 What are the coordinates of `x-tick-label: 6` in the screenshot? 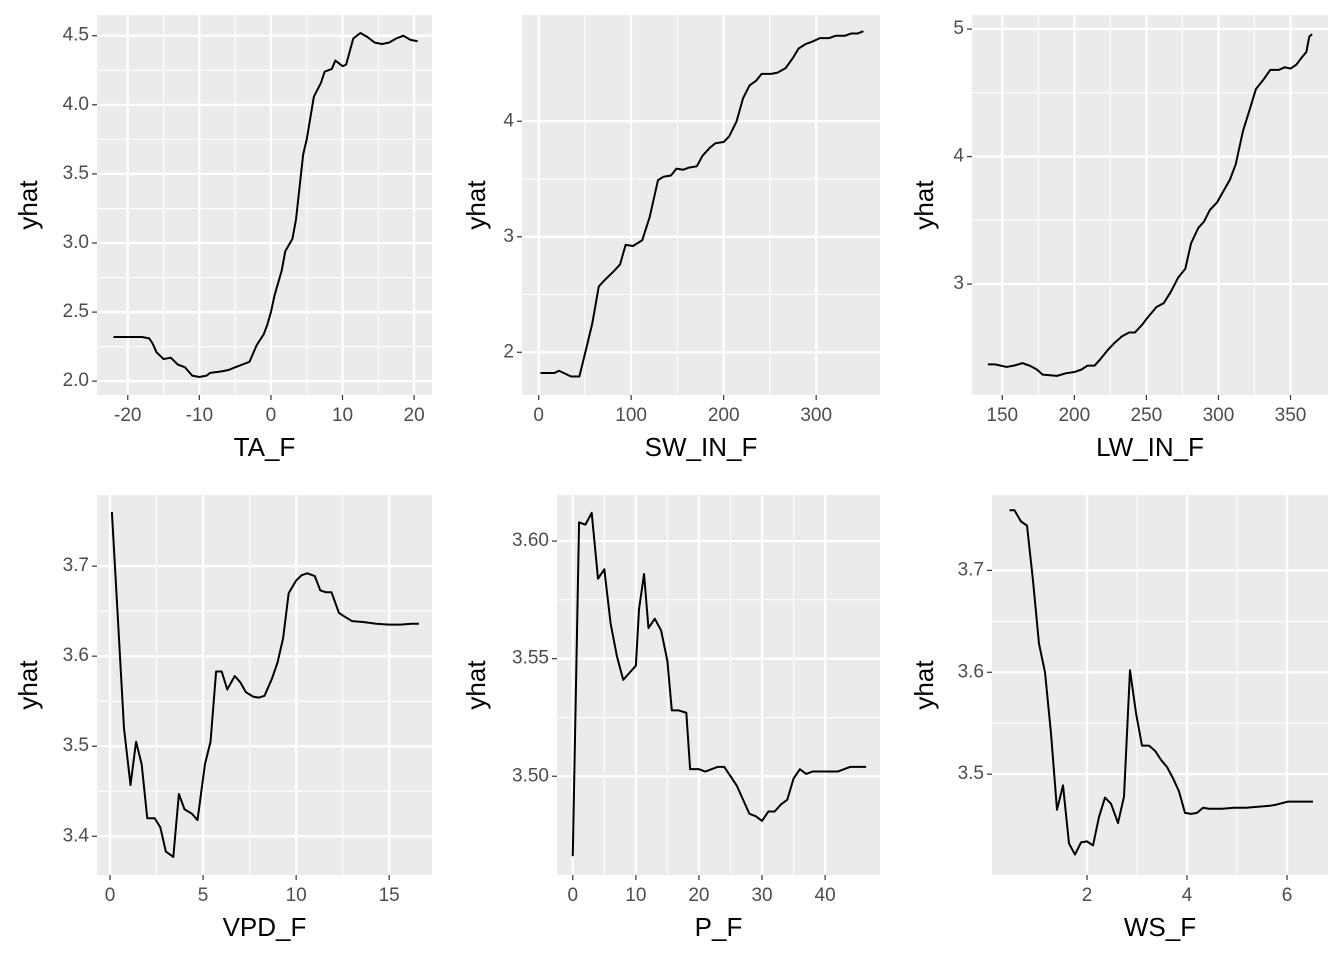 It's located at (1287, 895).